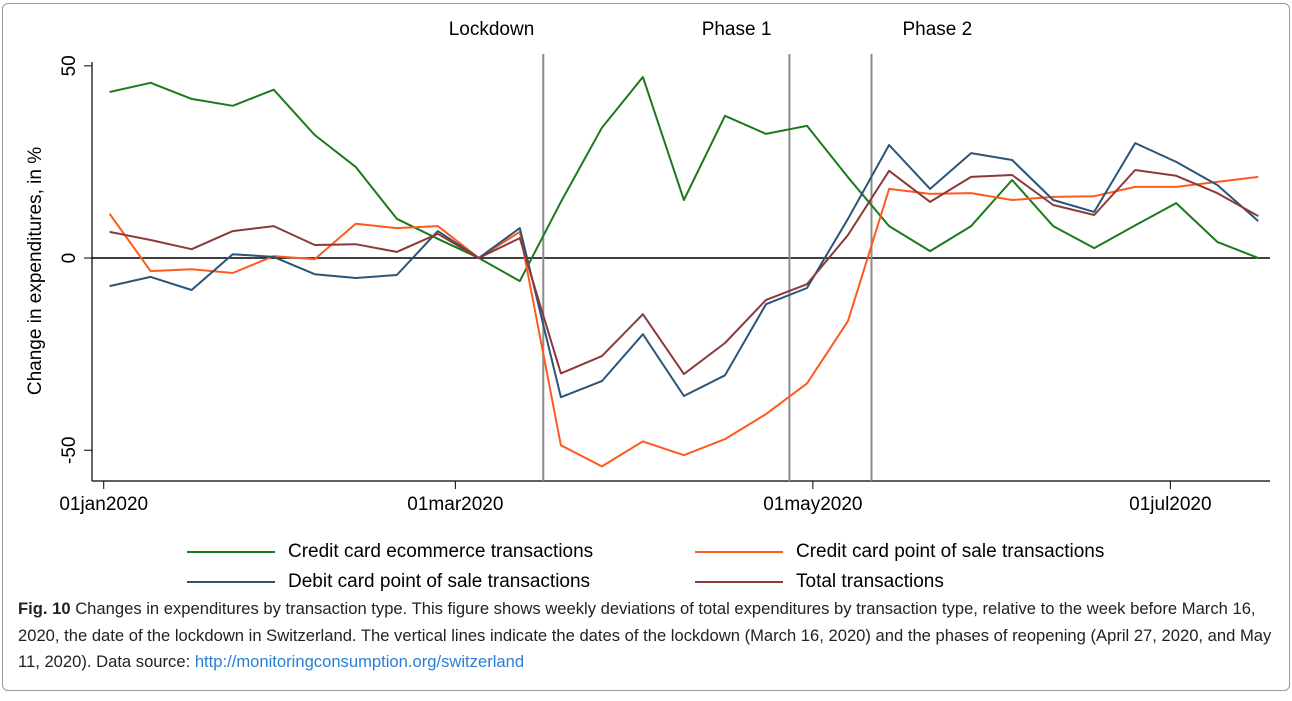  What do you see at coordinates (937, 29) in the screenshot?
I see `event-label: Phase 2` at bounding box center [937, 29].